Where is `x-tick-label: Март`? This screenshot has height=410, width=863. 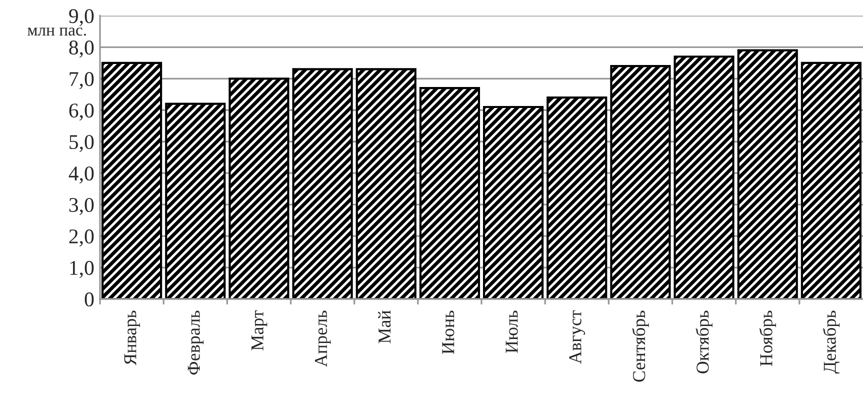 x-tick-label: Март is located at coordinates (259, 330).